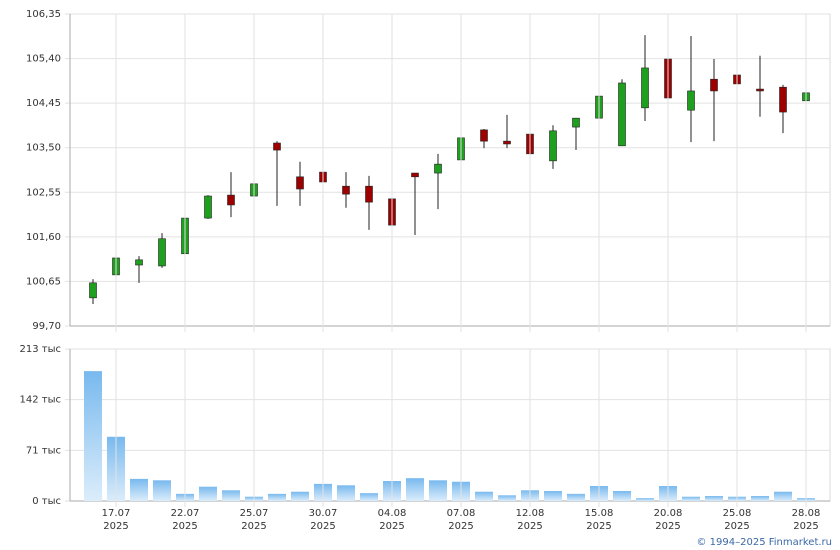  What do you see at coordinates (43, 192) in the screenshot?
I see `y-tick-label: 102,55` at bounding box center [43, 192].